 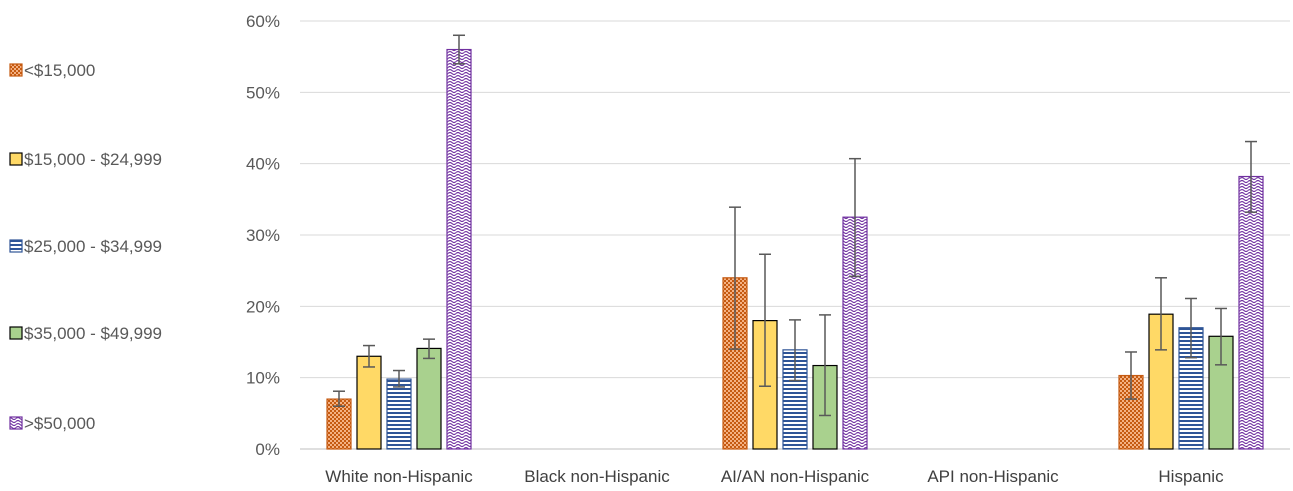 I want to click on x-category-label: Black non-Hispanic, so click(x=597, y=476).